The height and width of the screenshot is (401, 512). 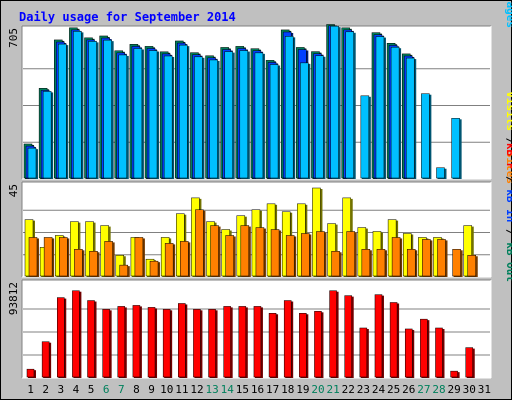 I want to click on x-tick-label-day-19: 19, so click(x=302, y=389).